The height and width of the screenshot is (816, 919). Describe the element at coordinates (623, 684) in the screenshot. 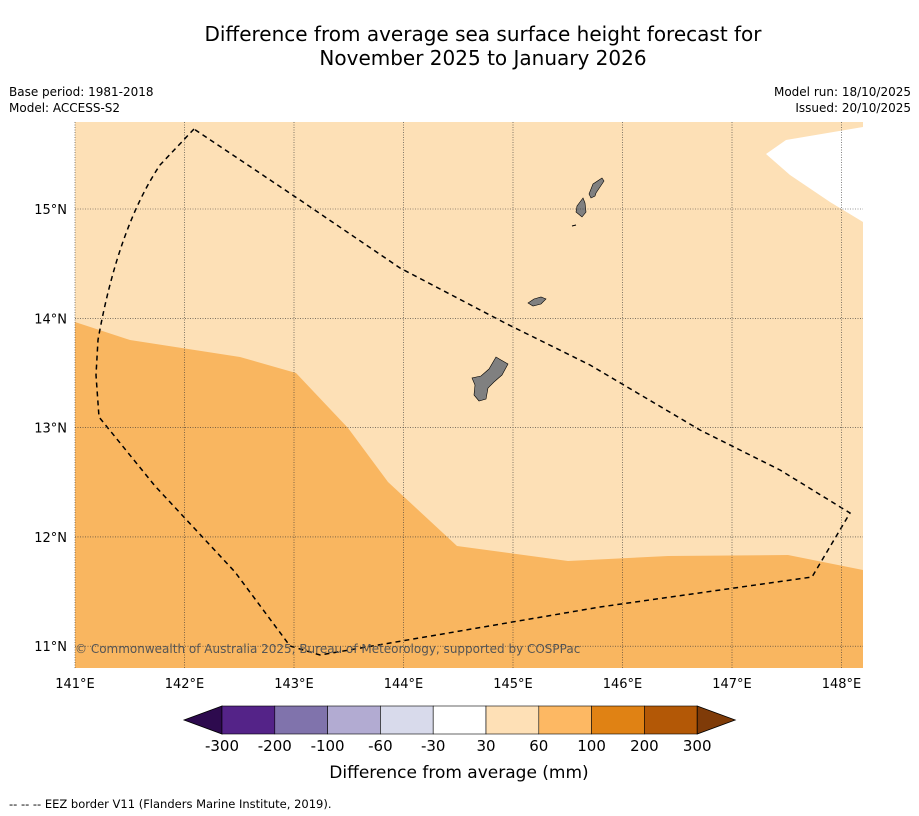

I see `lon-tick-label: 146°E` at that location.